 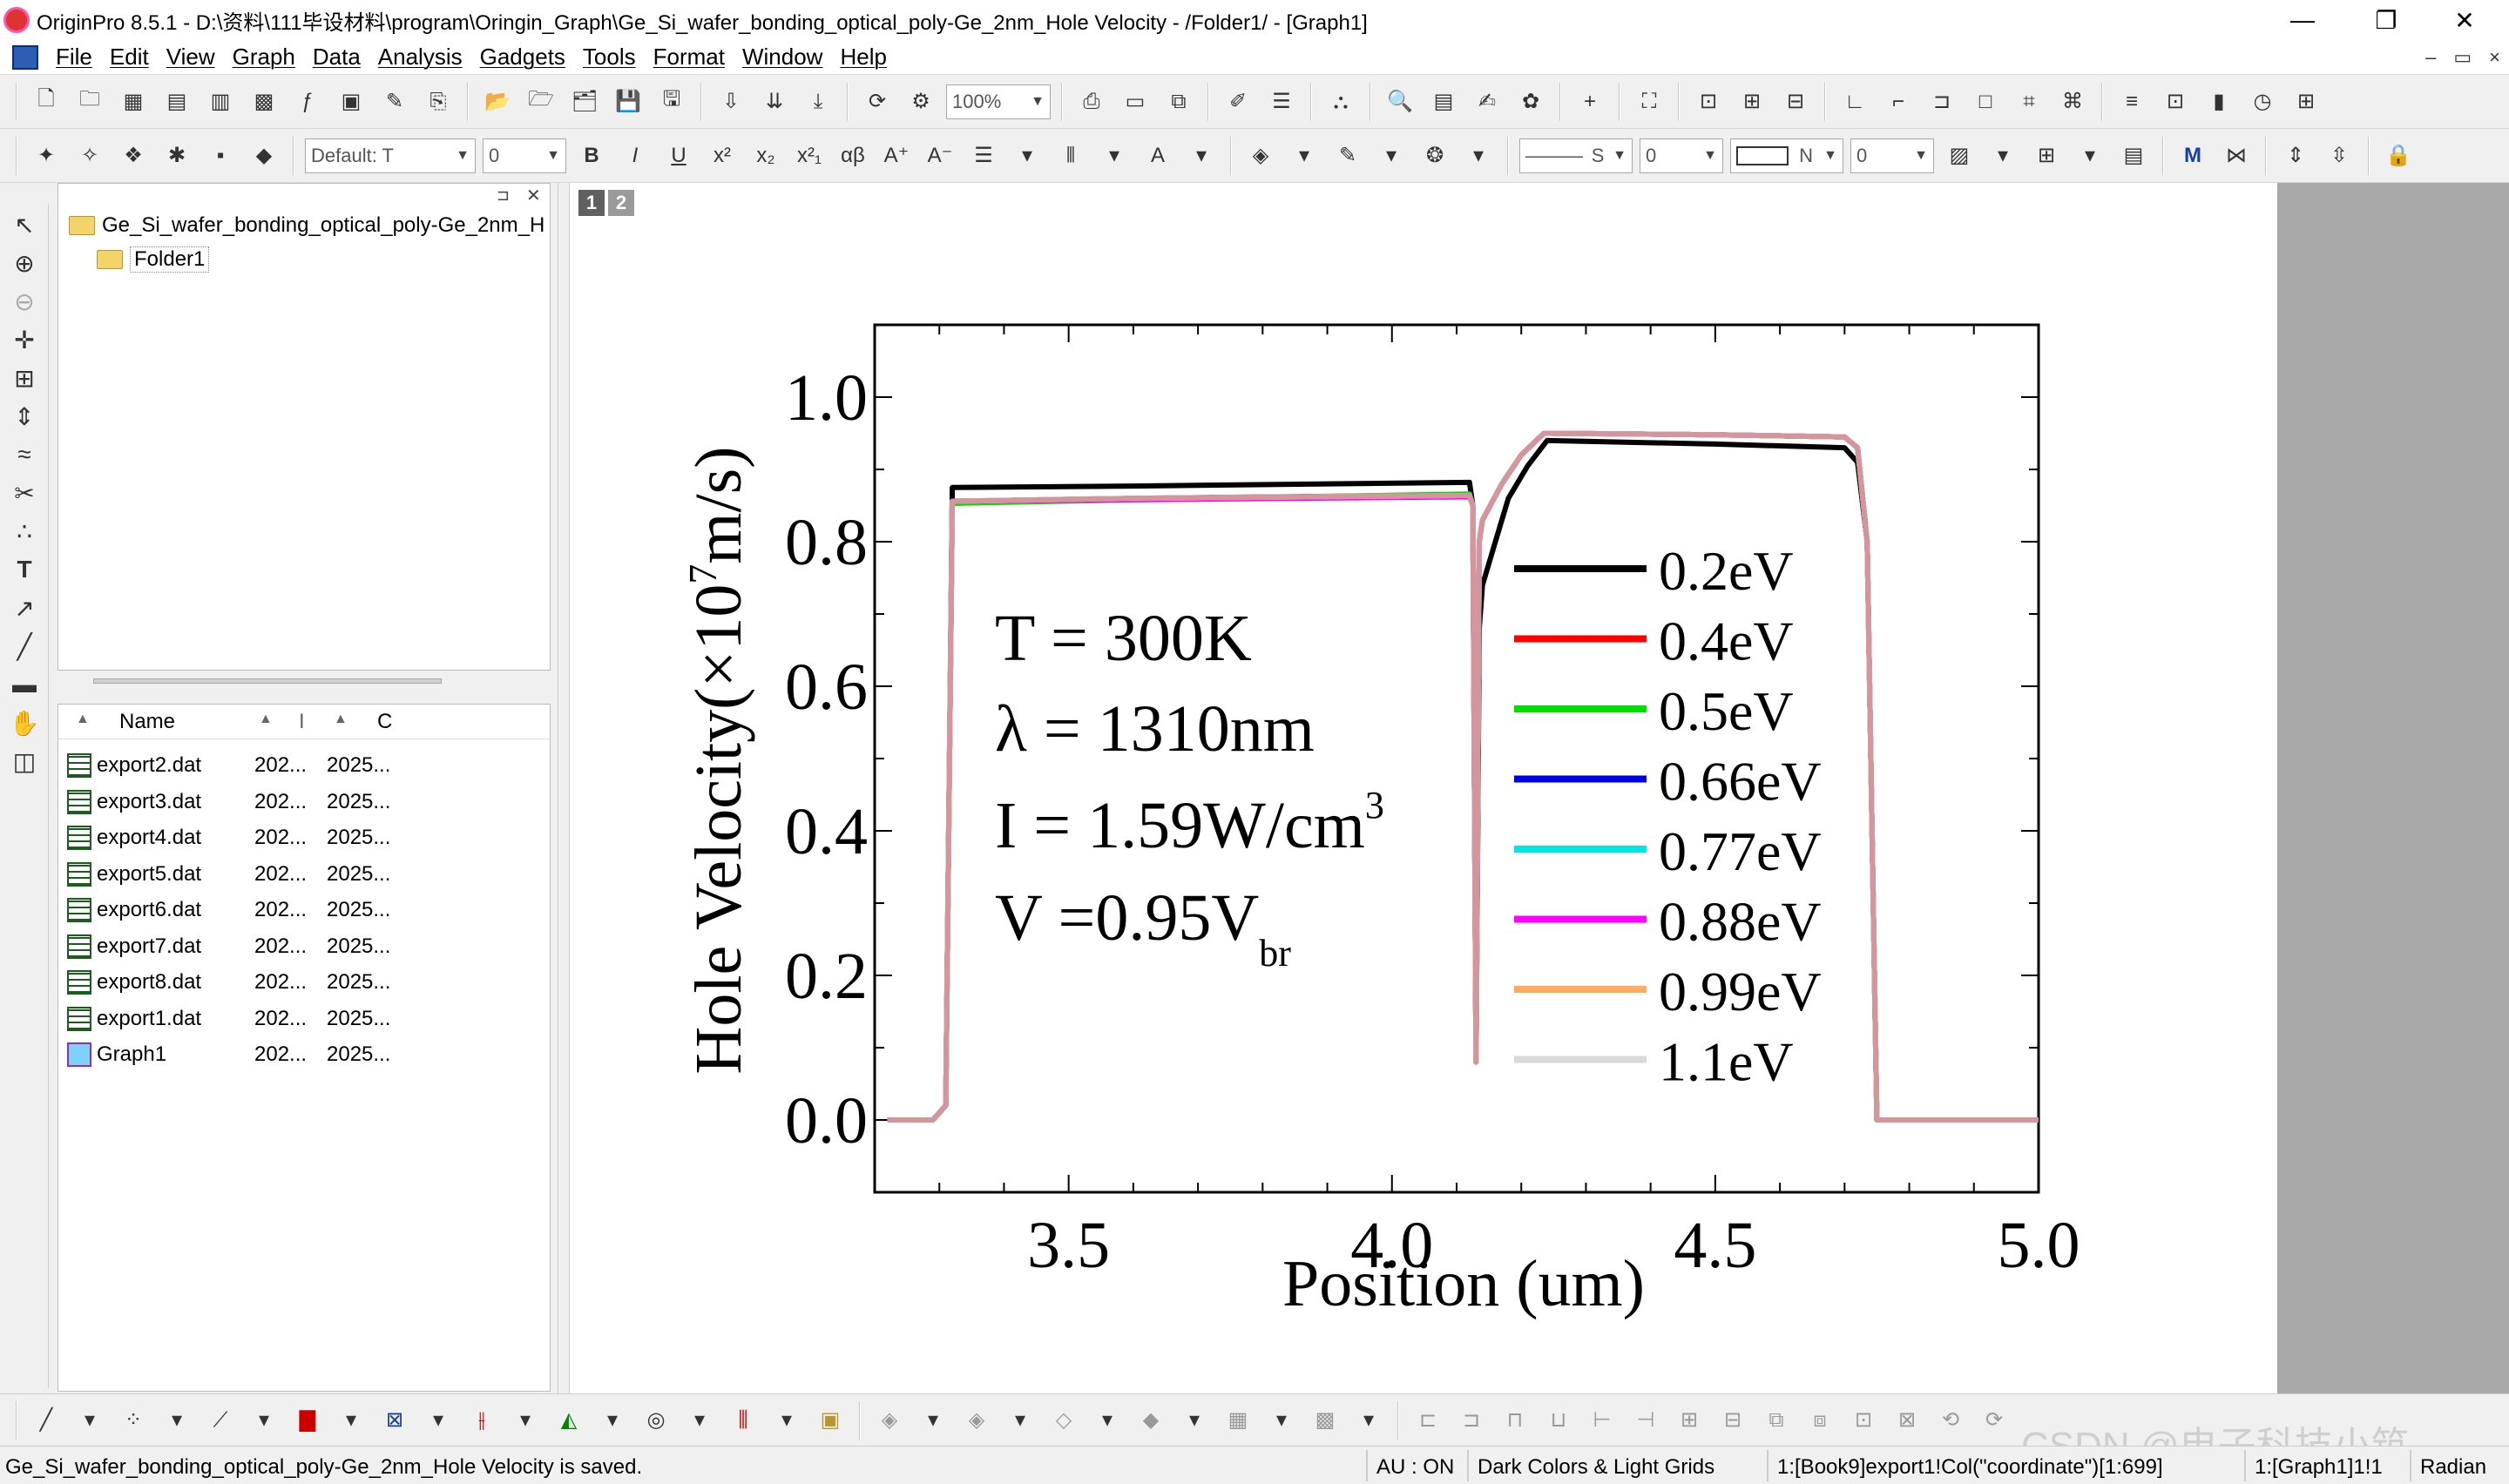 What do you see at coordinates (497, 101) in the screenshot?
I see `open-icon: 📂` at bounding box center [497, 101].